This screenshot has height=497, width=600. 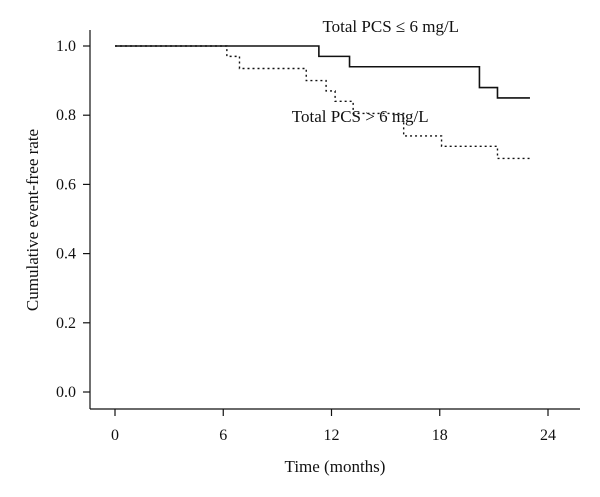 I want to click on y-tick-label: 0.2, so click(x=66, y=323).